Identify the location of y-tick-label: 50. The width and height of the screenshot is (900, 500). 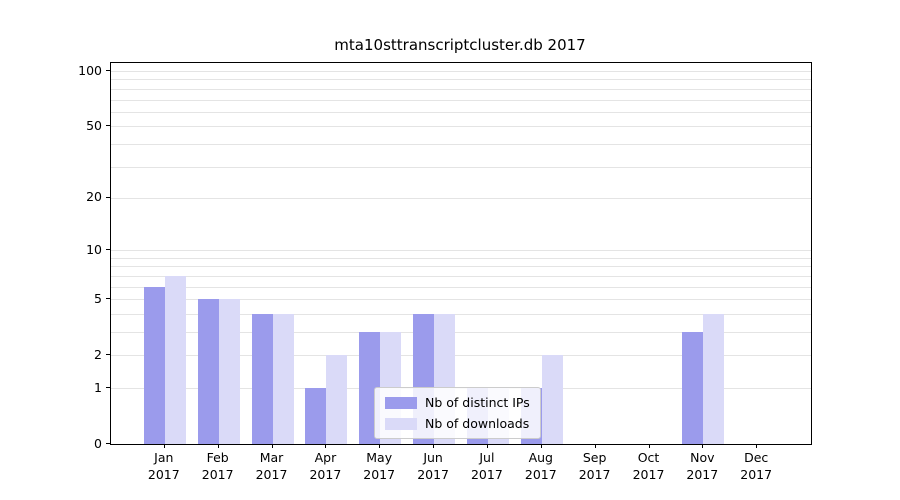
(94, 125).